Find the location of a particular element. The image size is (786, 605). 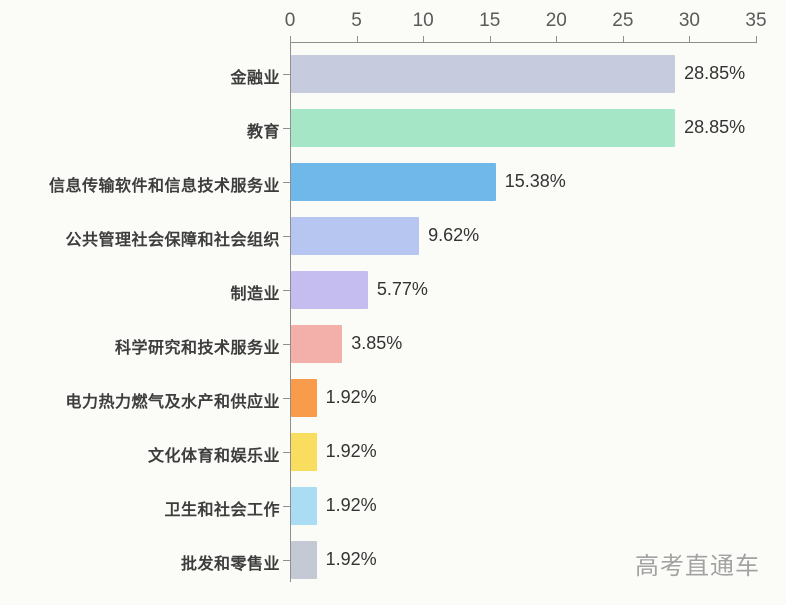

x-tick-label: 25 is located at coordinates (623, 20).